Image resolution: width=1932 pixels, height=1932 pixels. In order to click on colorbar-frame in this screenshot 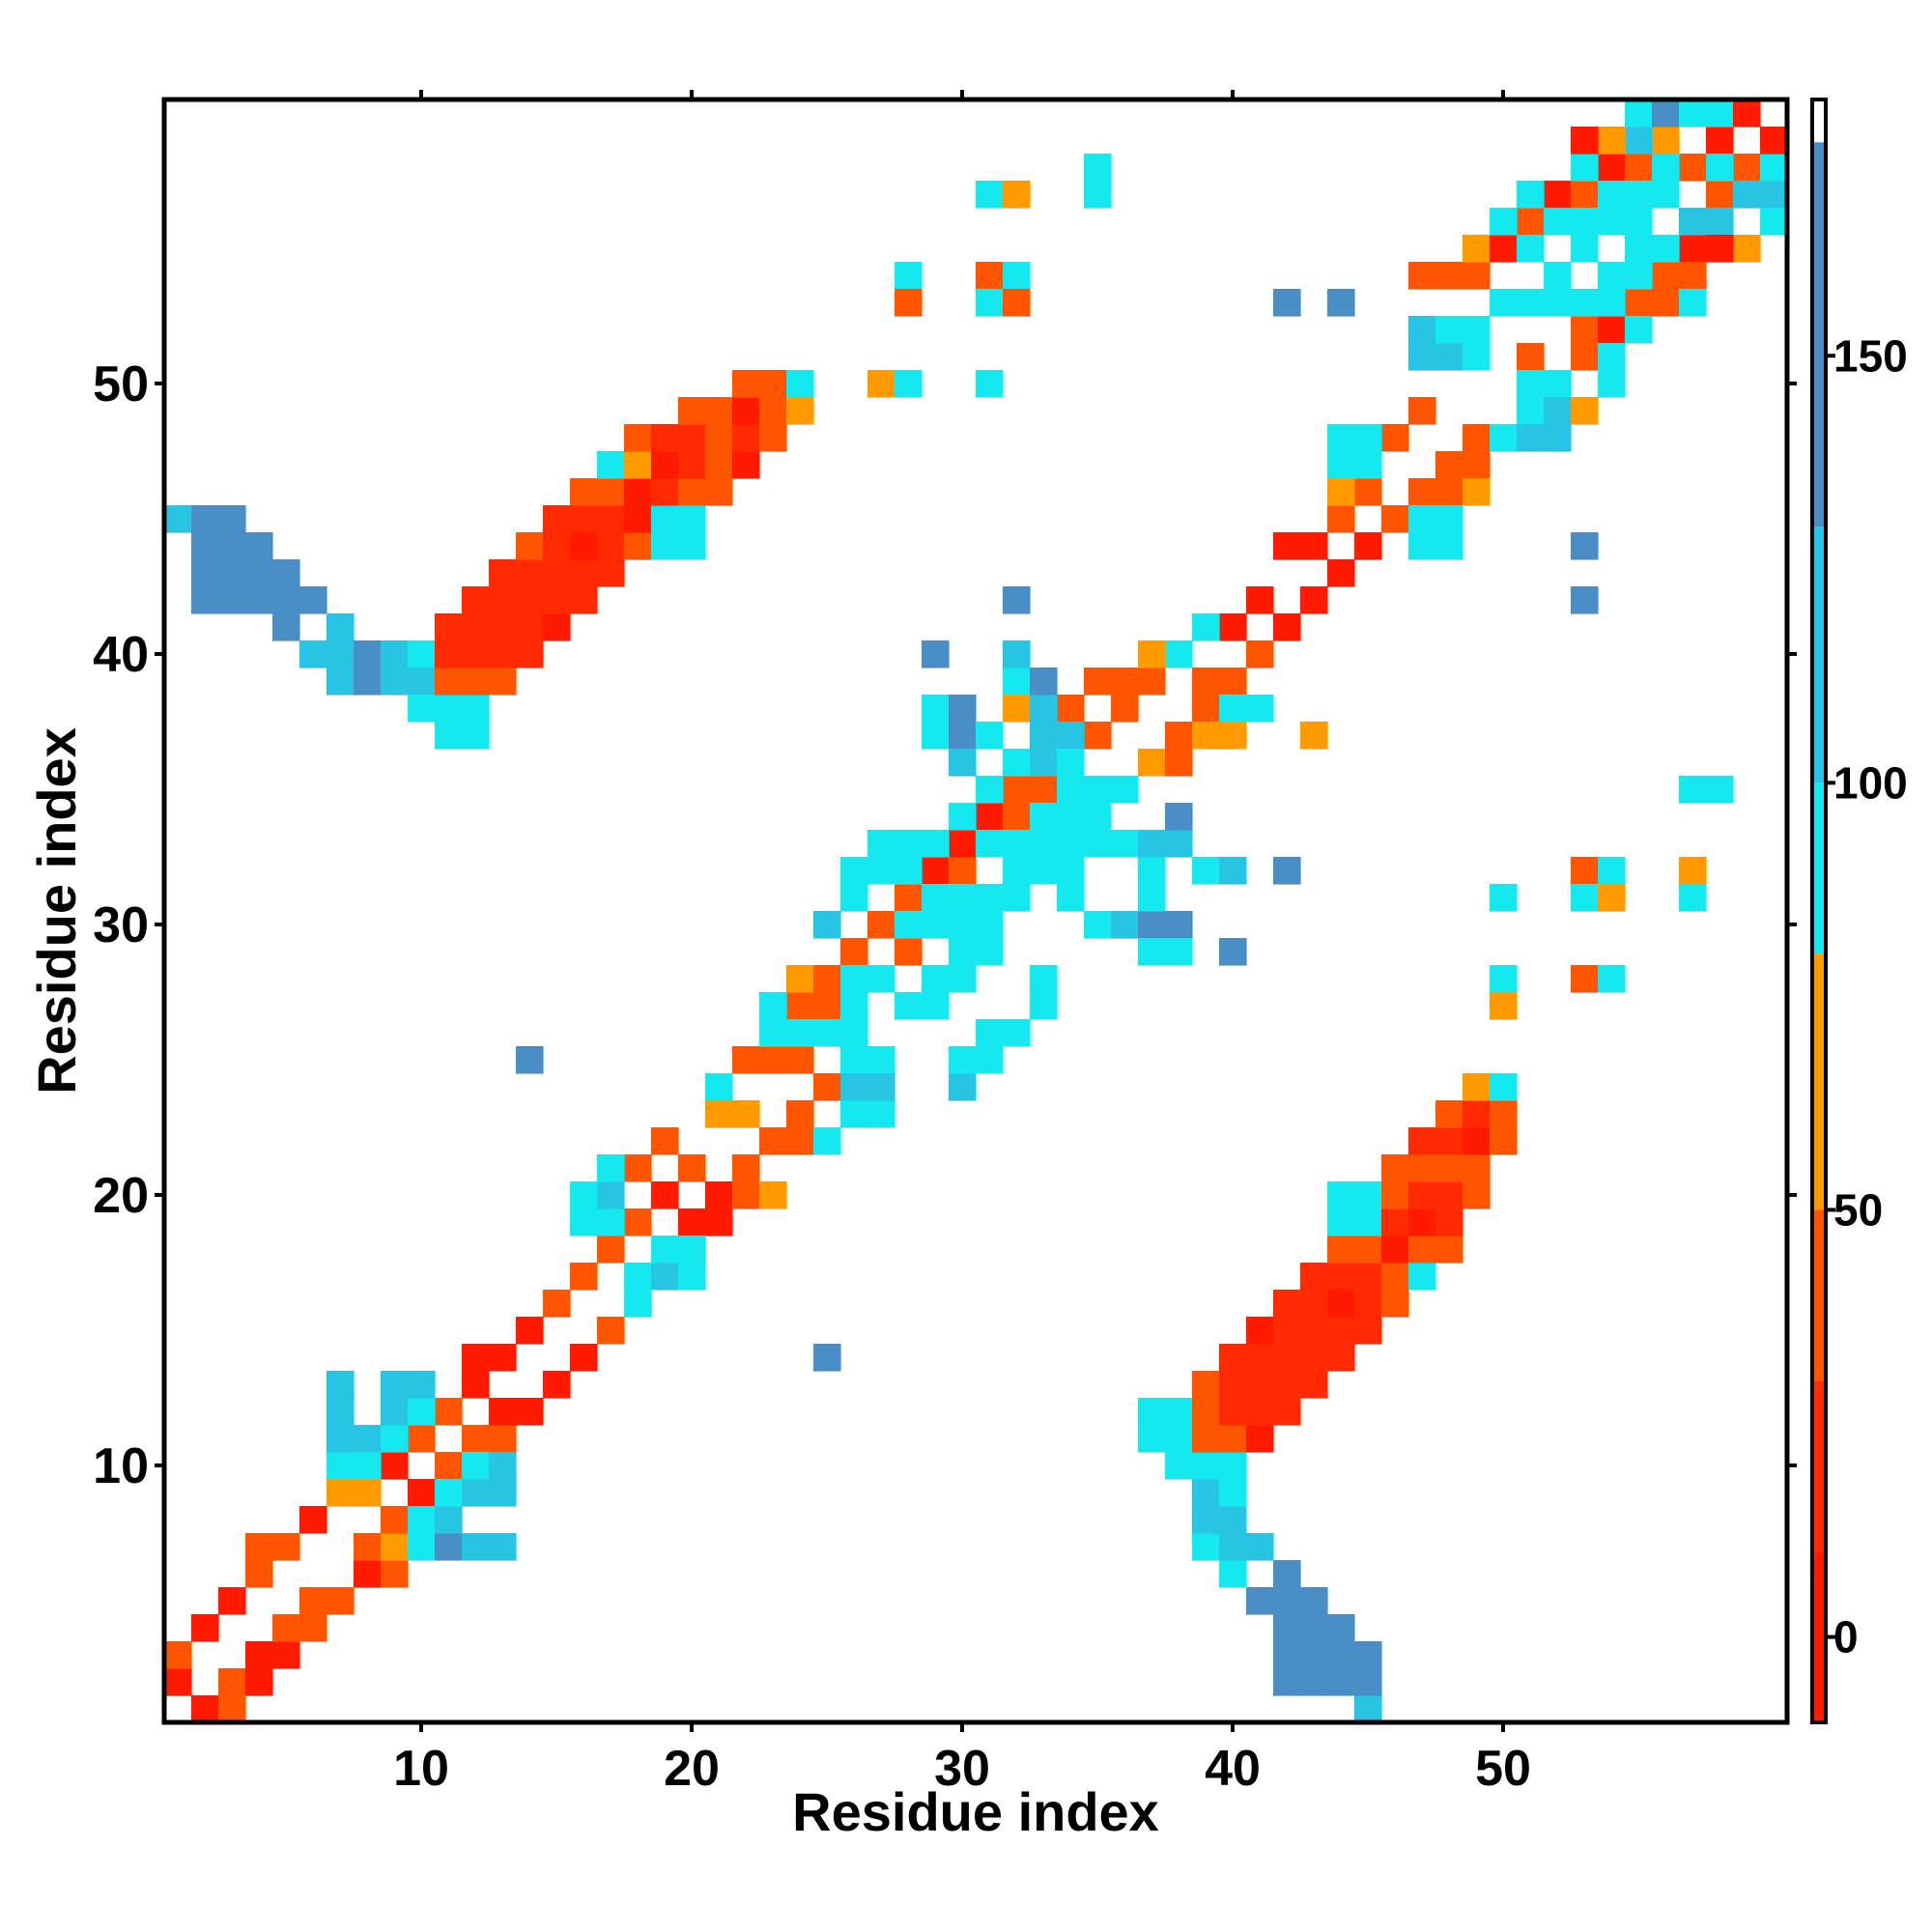, I will do `click(1819, 911)`.